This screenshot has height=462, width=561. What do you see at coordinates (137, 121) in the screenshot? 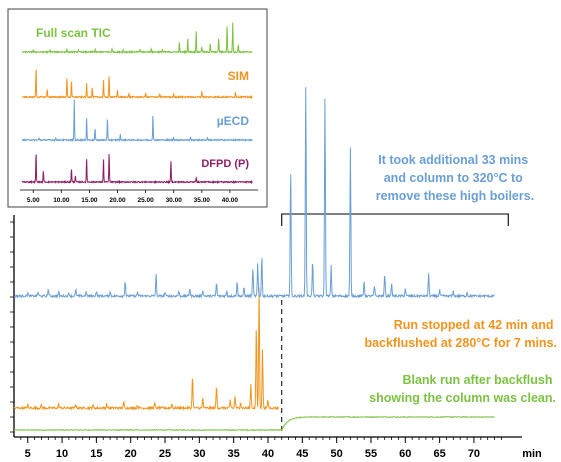
I see `inset-series-line-blue` at bounding box center [137, 121].